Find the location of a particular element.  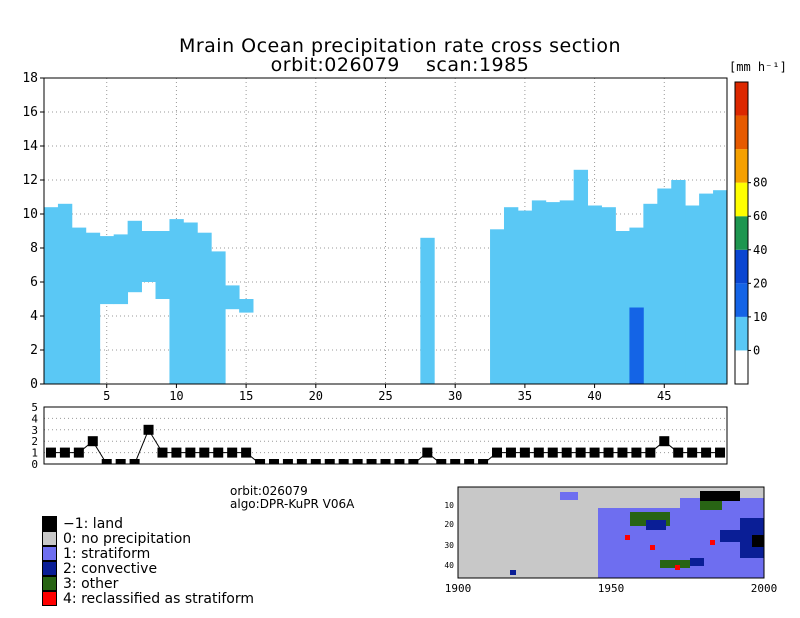

legend-label: 1: stratiform is located at coordinates (107, 553).